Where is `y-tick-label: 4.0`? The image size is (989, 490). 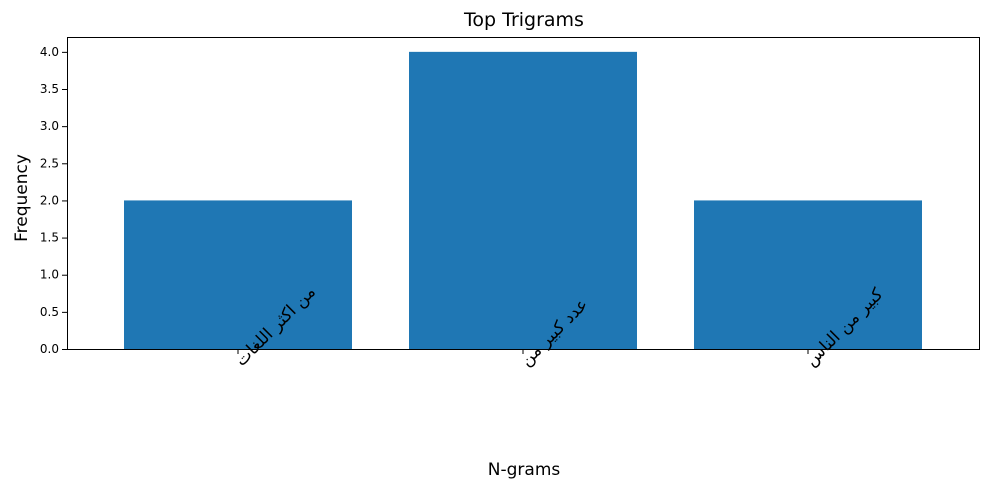
y-tick-label: 4.0 is located at coordinates (49, 52).